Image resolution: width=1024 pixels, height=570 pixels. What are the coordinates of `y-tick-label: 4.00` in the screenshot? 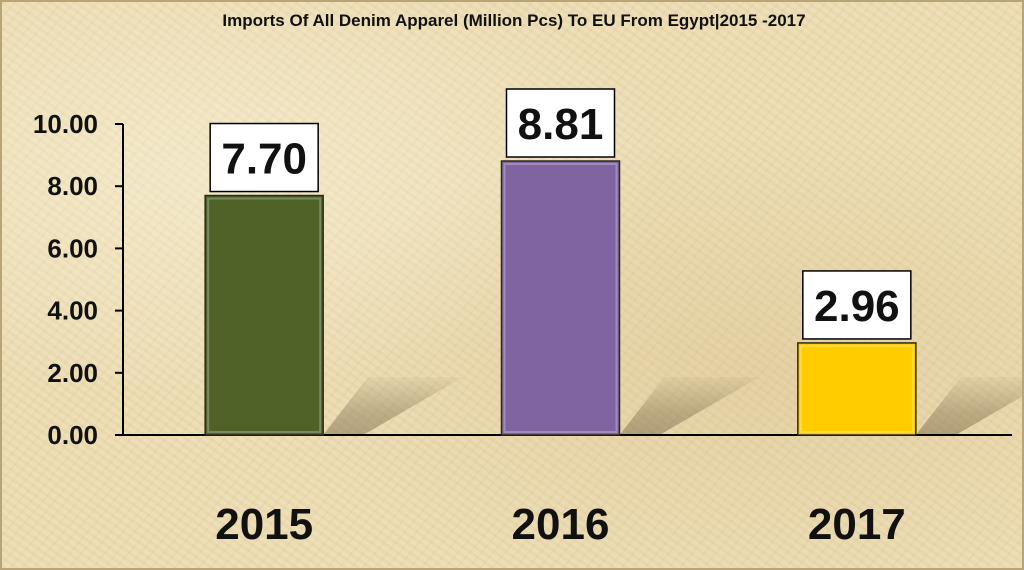 It's located at (72, 311).